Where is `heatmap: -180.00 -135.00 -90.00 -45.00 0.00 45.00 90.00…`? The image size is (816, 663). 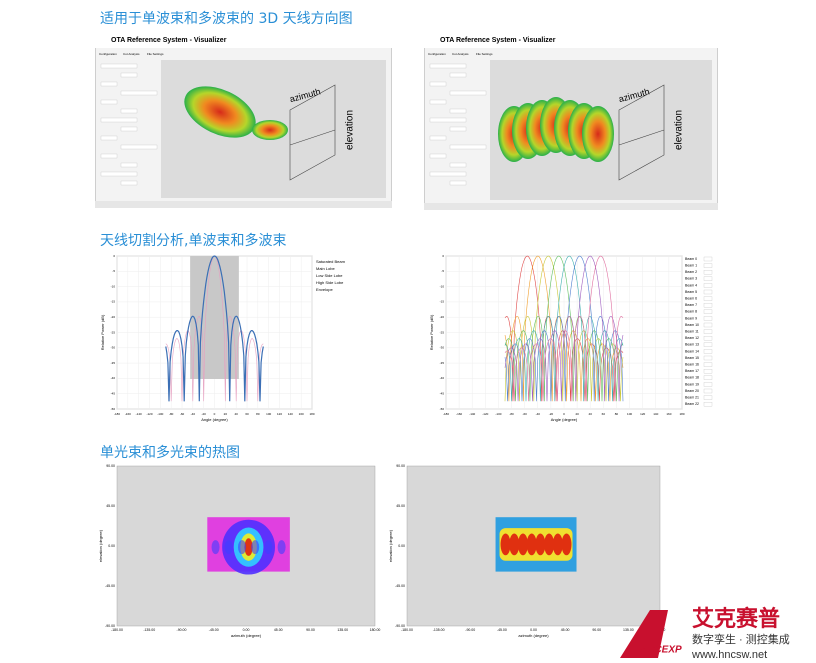
heatmap: -180.00 -135.00 -90.00 -45.00 0.00 45.00 90.00… is located at coordinates (526, 551).